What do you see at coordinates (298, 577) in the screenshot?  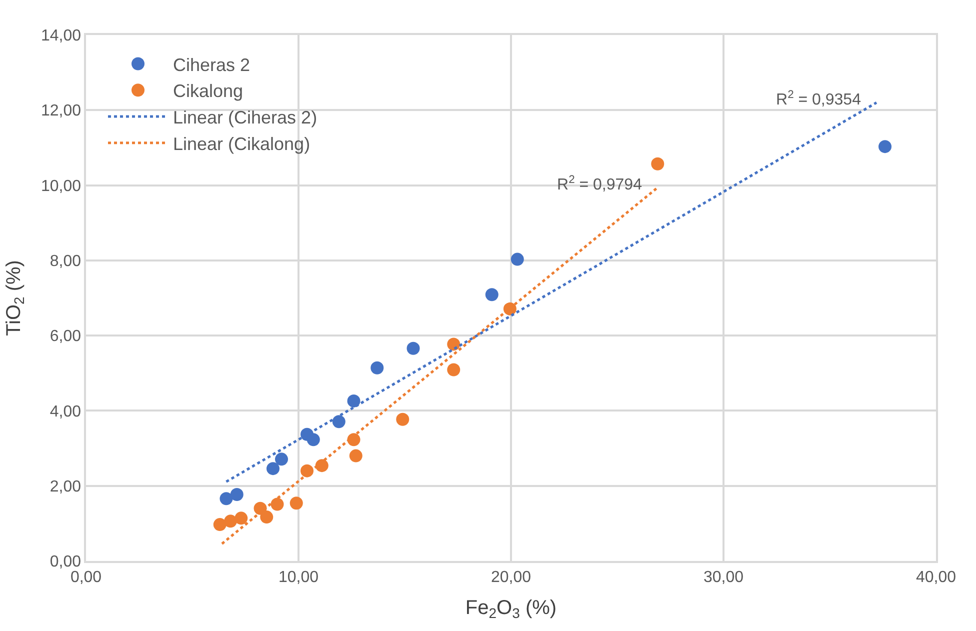 I see `x-tick-label: 10,00` at bounding box center [298, 577].